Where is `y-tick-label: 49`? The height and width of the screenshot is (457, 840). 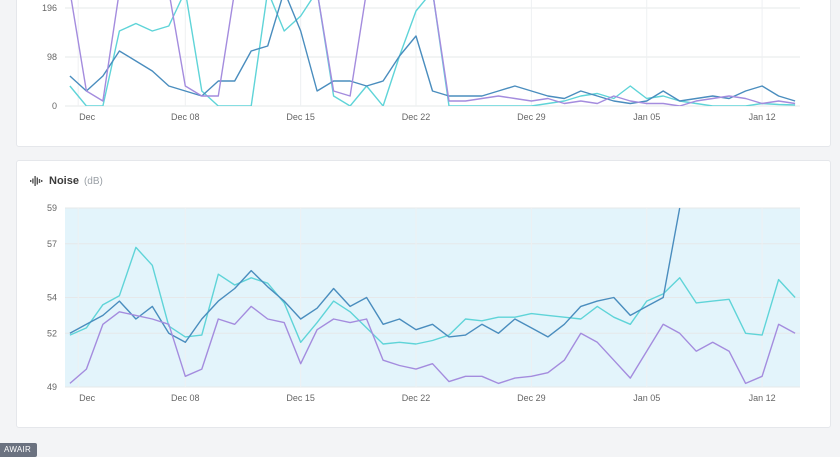 y-tick-label: 49 is located at coordinates (52, 387).